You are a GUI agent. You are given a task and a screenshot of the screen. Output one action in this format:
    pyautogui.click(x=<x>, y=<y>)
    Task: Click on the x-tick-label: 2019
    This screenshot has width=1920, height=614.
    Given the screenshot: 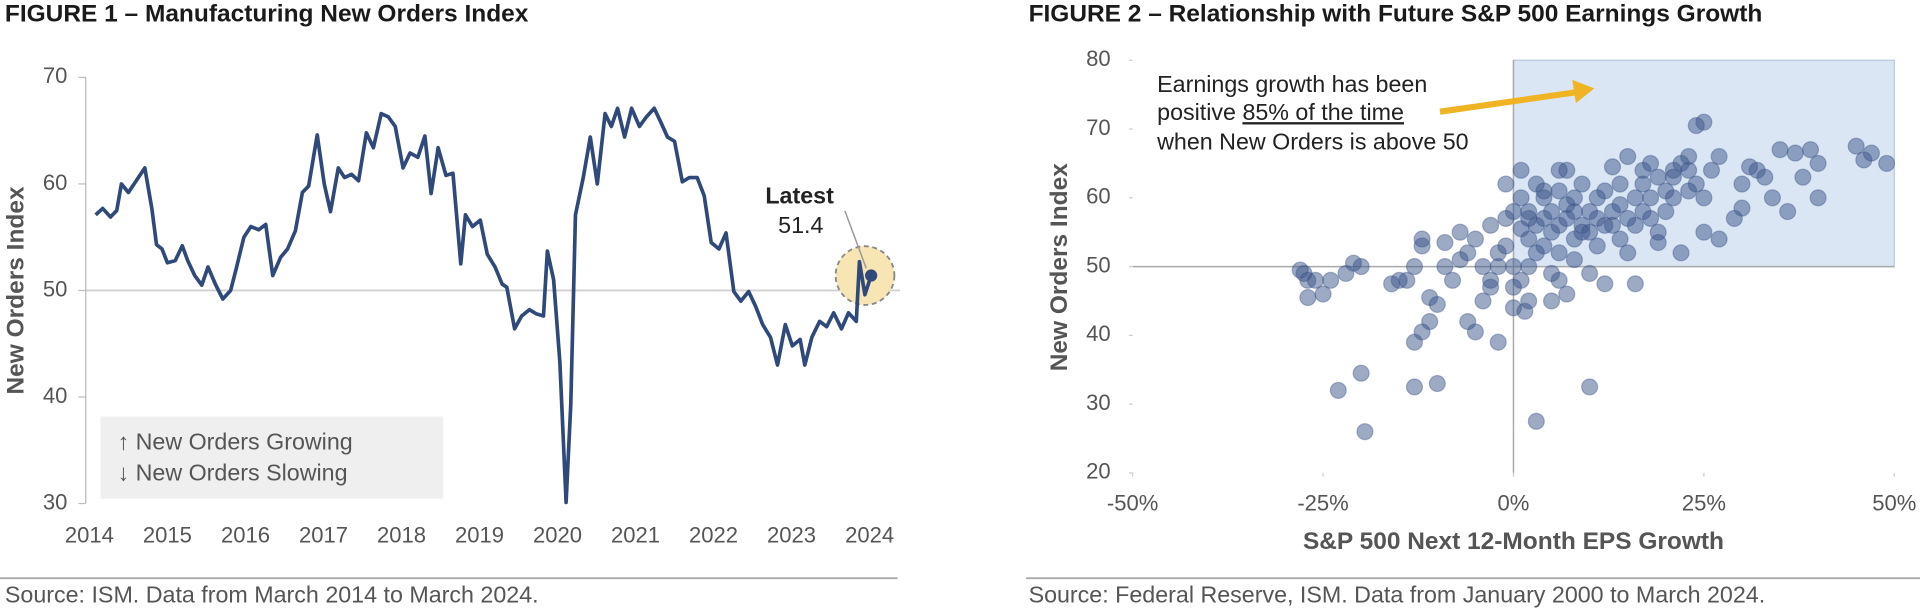 What is the action you would take?
    pyautogui.click(x=479, y=534)
    